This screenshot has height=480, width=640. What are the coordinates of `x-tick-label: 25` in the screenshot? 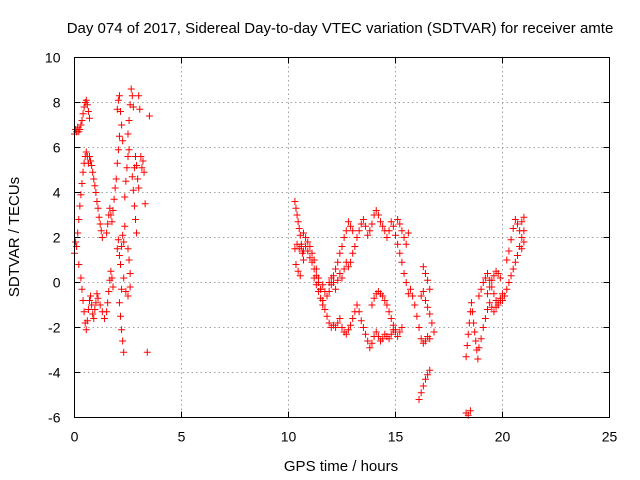 It's located at (610, 437).